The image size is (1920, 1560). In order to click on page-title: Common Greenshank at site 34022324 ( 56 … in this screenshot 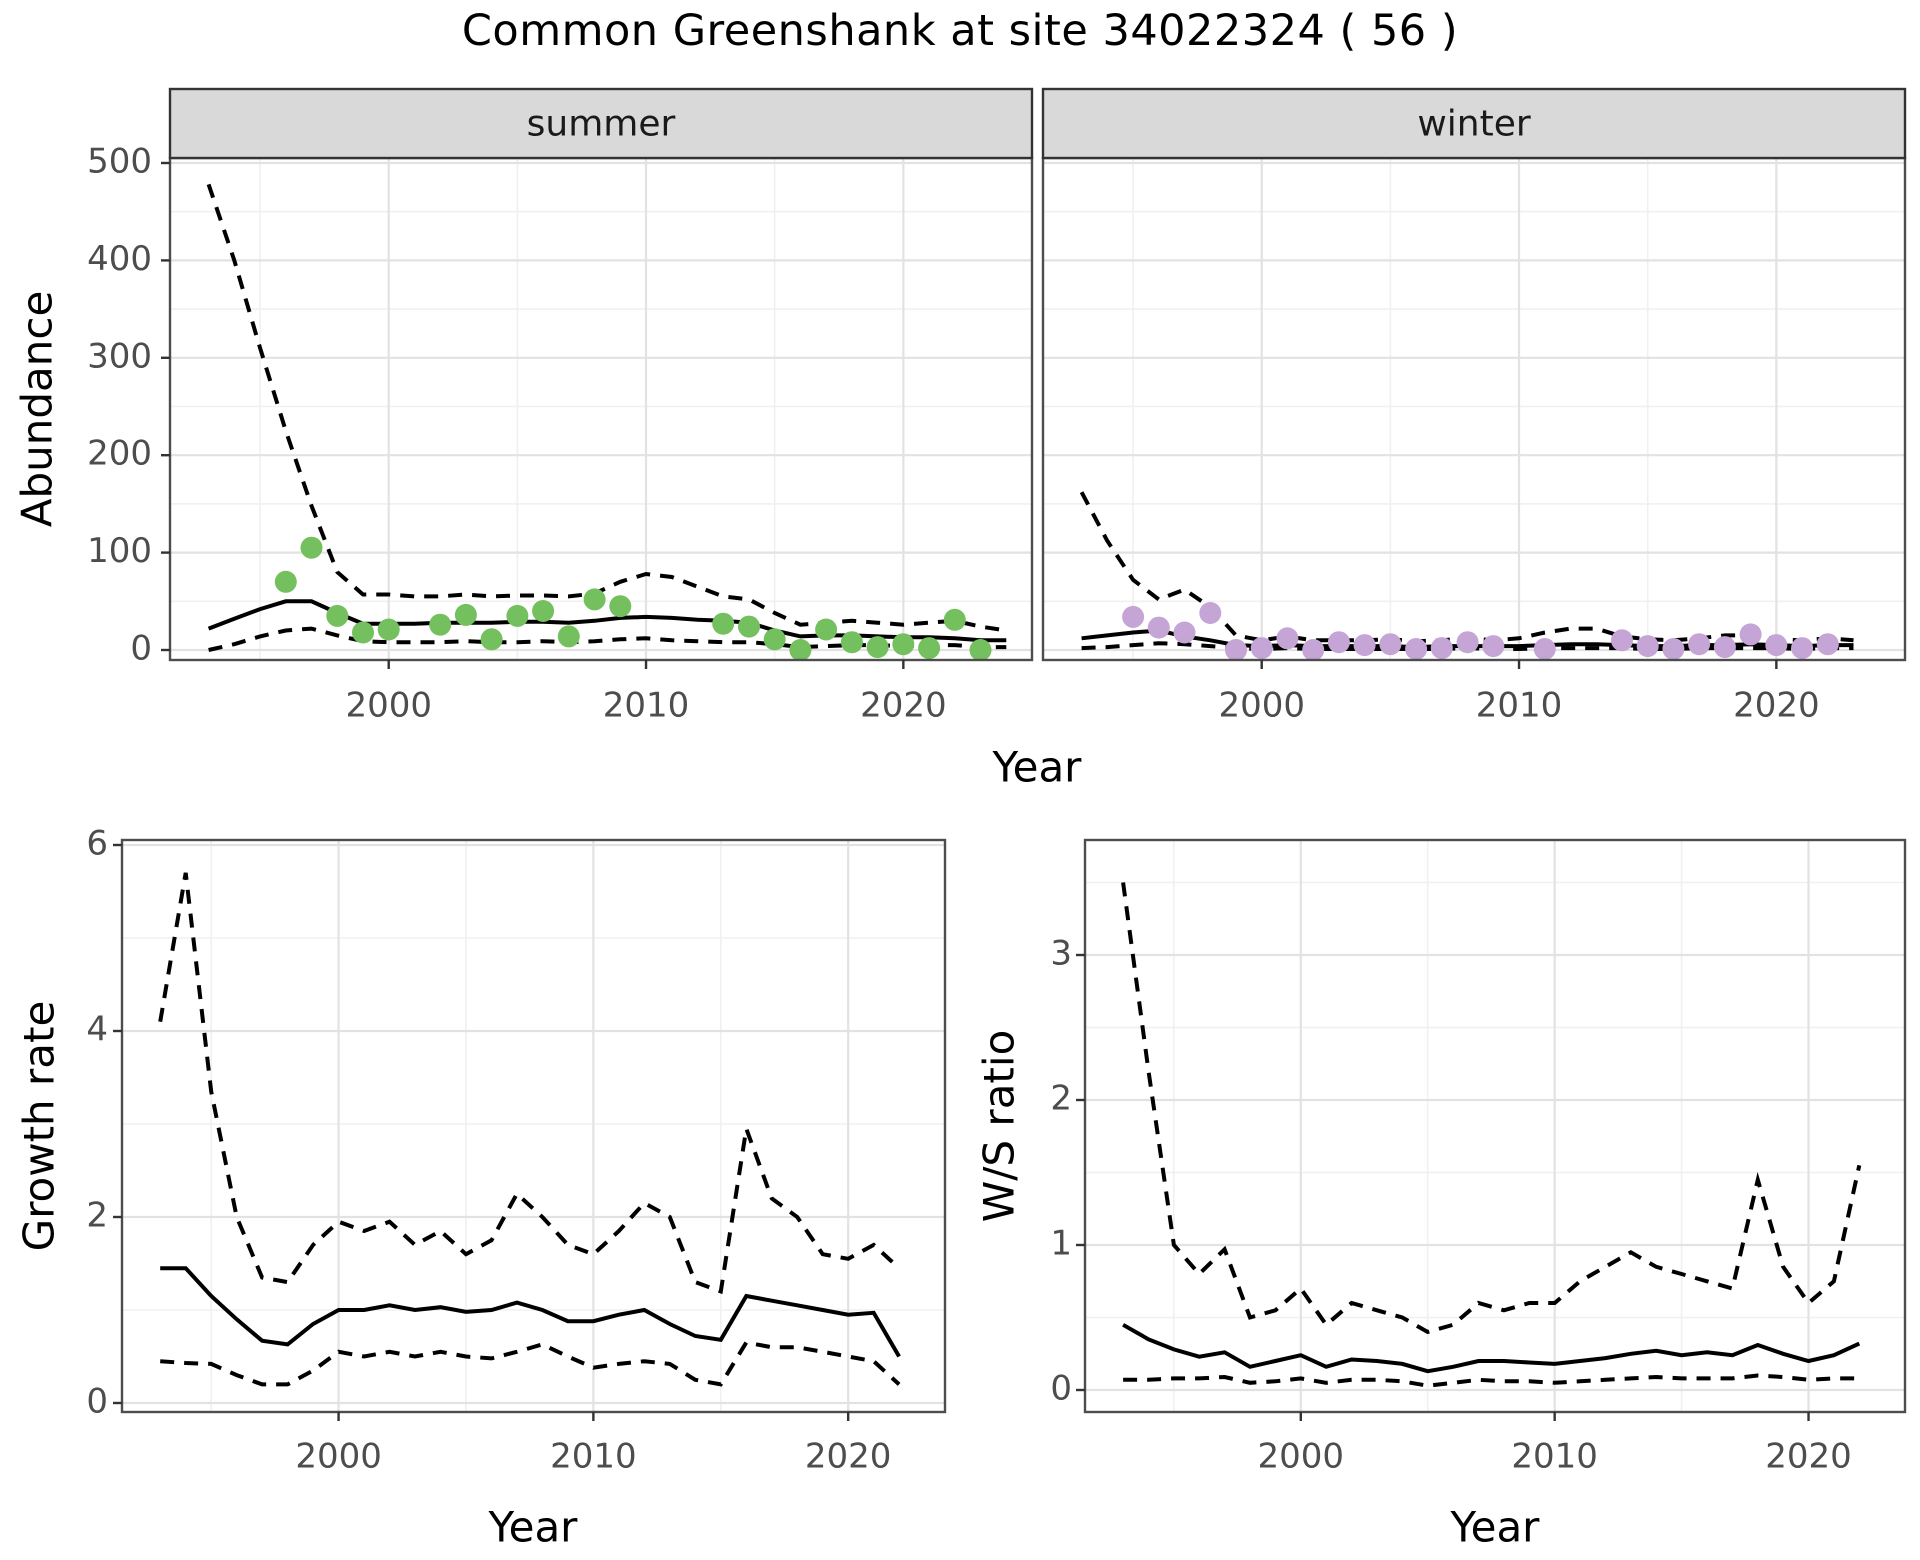, I will do `click(960, 31)`.